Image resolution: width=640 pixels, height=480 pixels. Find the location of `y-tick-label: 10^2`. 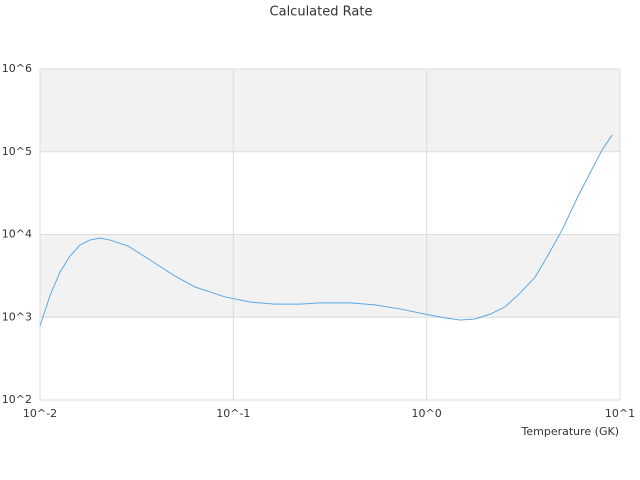

y-tick-label: 10^2 is located at coordinates (17, 399).